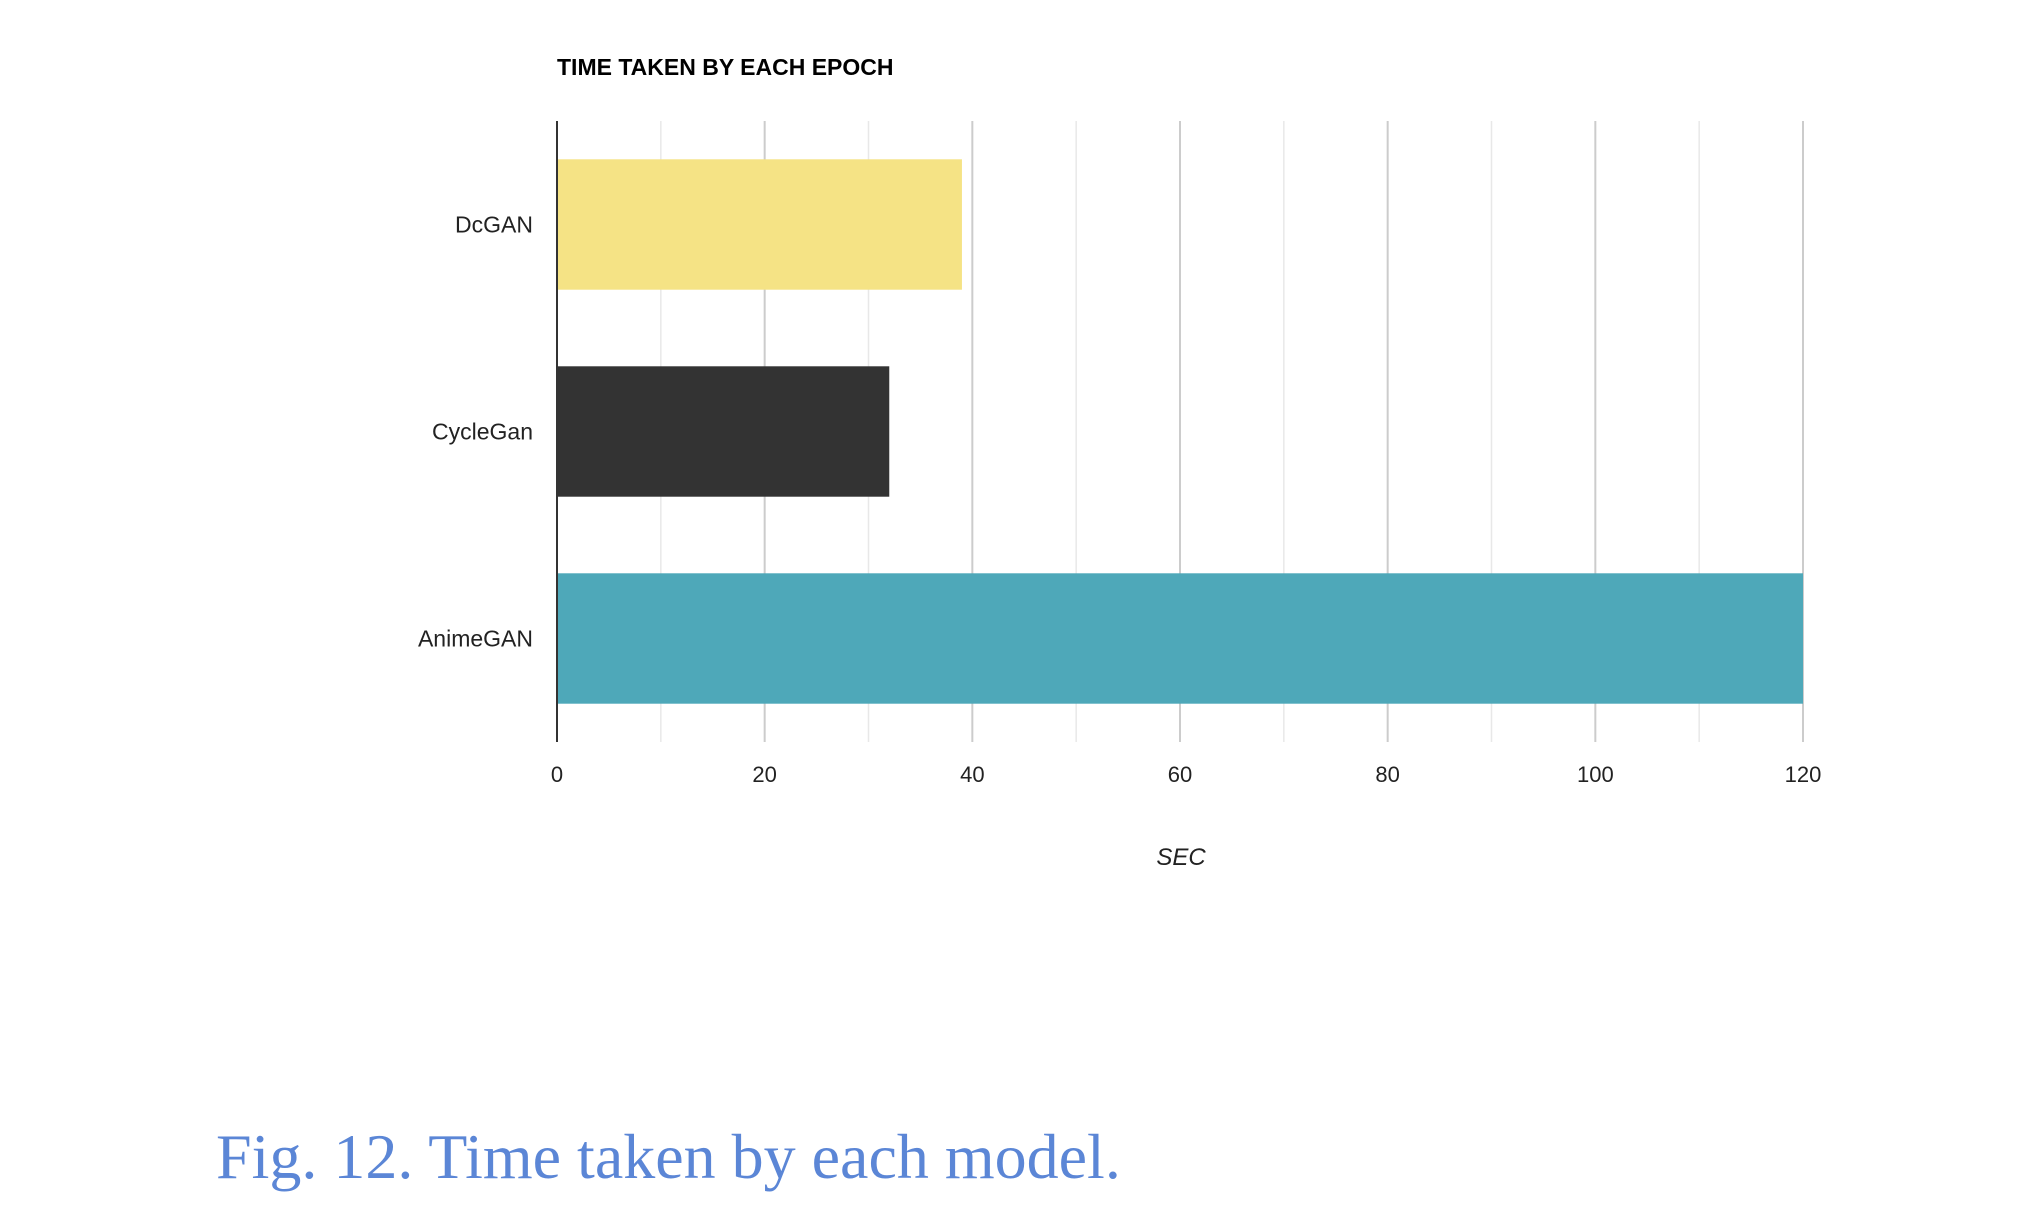  I want to click on x-tick-label: 20, so click(764, 774).